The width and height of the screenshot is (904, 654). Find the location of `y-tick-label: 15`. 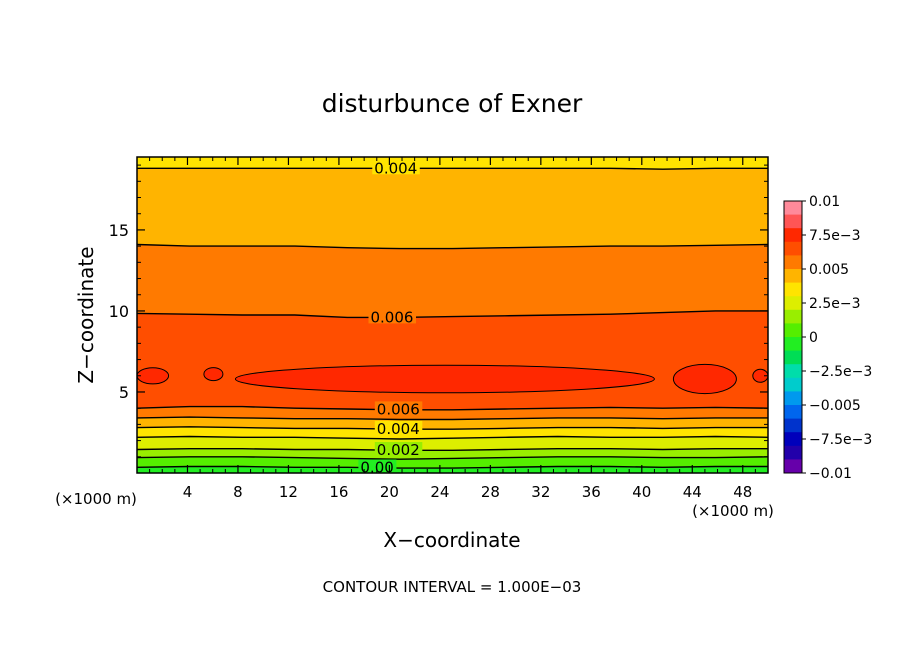

y-tick-label: 15 is located at coordinates (119, 230).